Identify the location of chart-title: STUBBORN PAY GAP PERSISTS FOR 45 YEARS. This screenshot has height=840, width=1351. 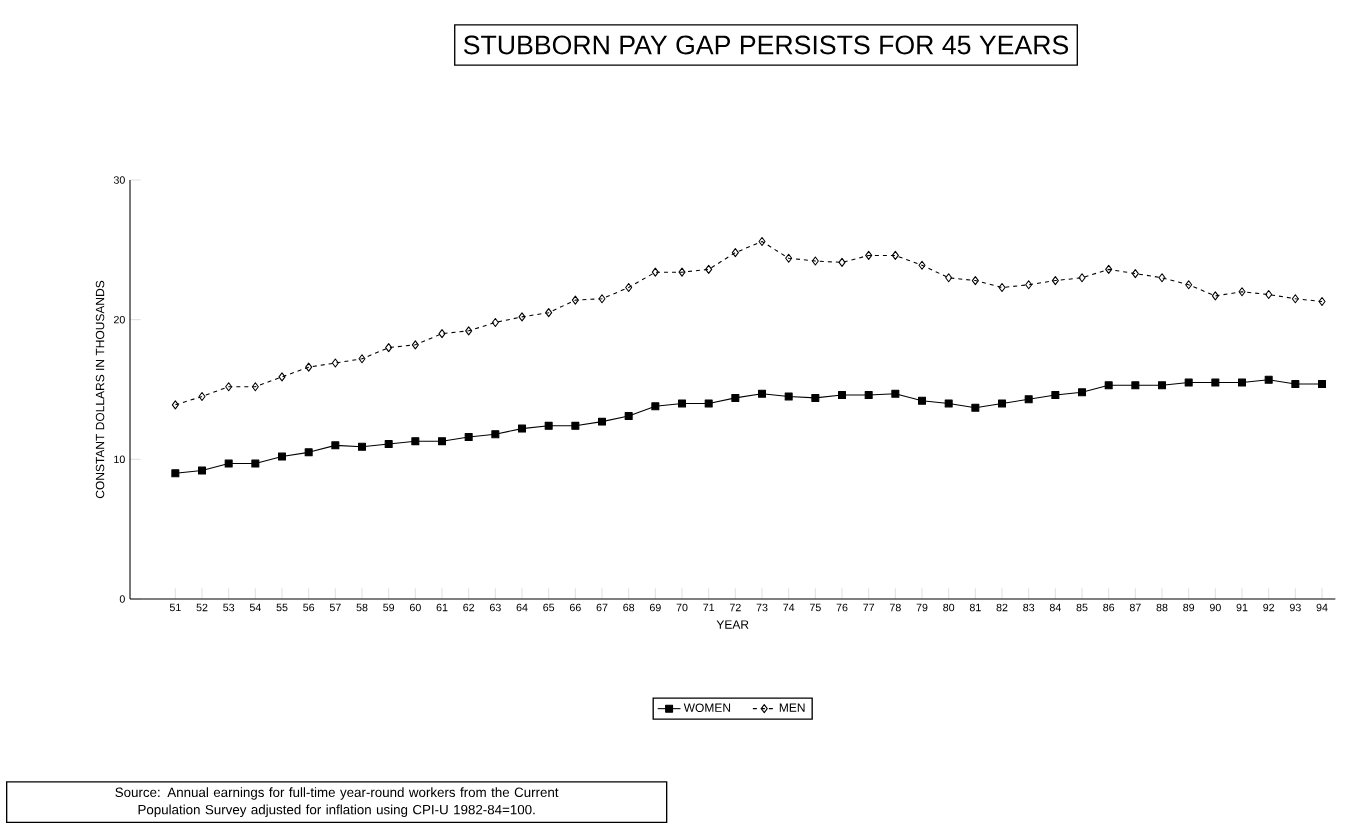
(766, 45).